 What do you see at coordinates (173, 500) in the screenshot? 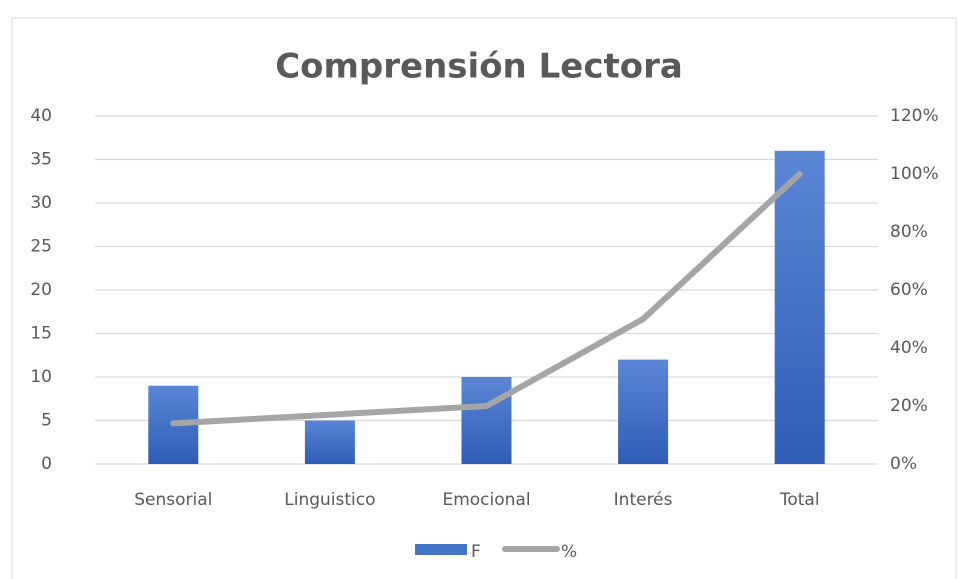
I see `x-tick-label: Sensorial` at bounding box center [173, 500].